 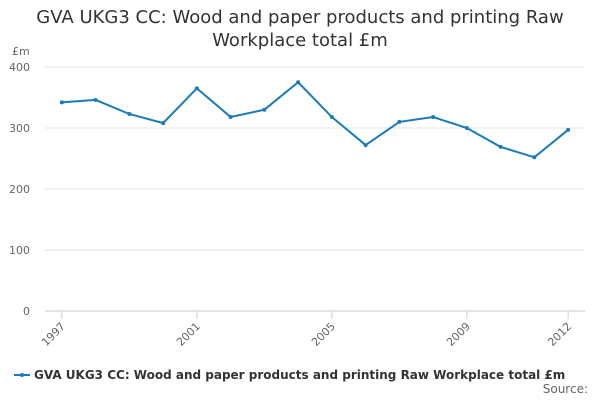 I want to click on y-tick-label: 100, so click(x=19, y=250).